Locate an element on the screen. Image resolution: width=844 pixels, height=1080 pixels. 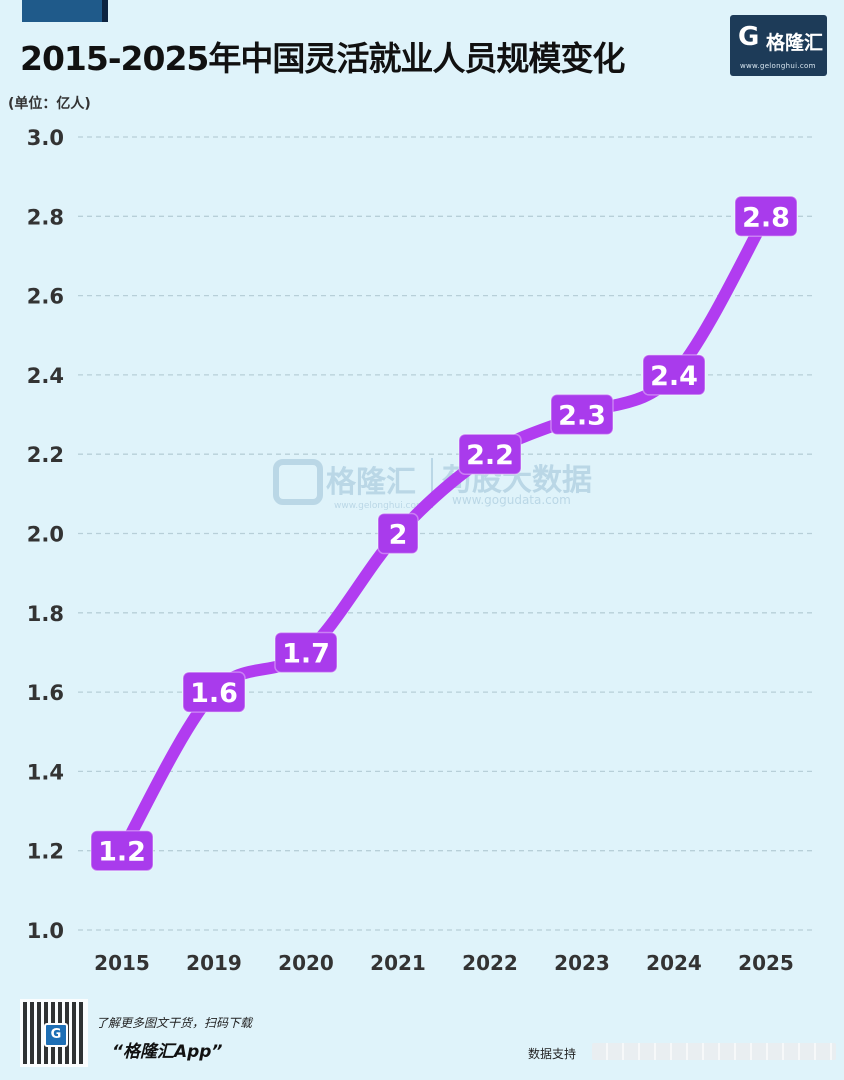
data-label: 1.2 is located at coordinates (122, 852).